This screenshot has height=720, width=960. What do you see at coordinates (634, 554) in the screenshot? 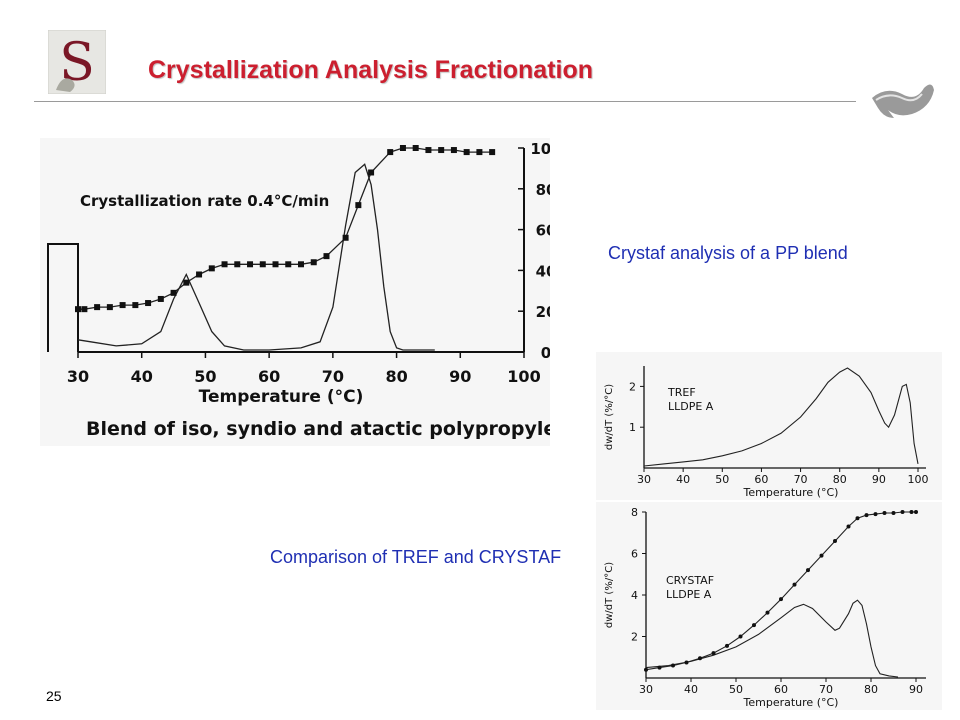
I see `y-tick-label: 6` at bounding box center [634, 554].